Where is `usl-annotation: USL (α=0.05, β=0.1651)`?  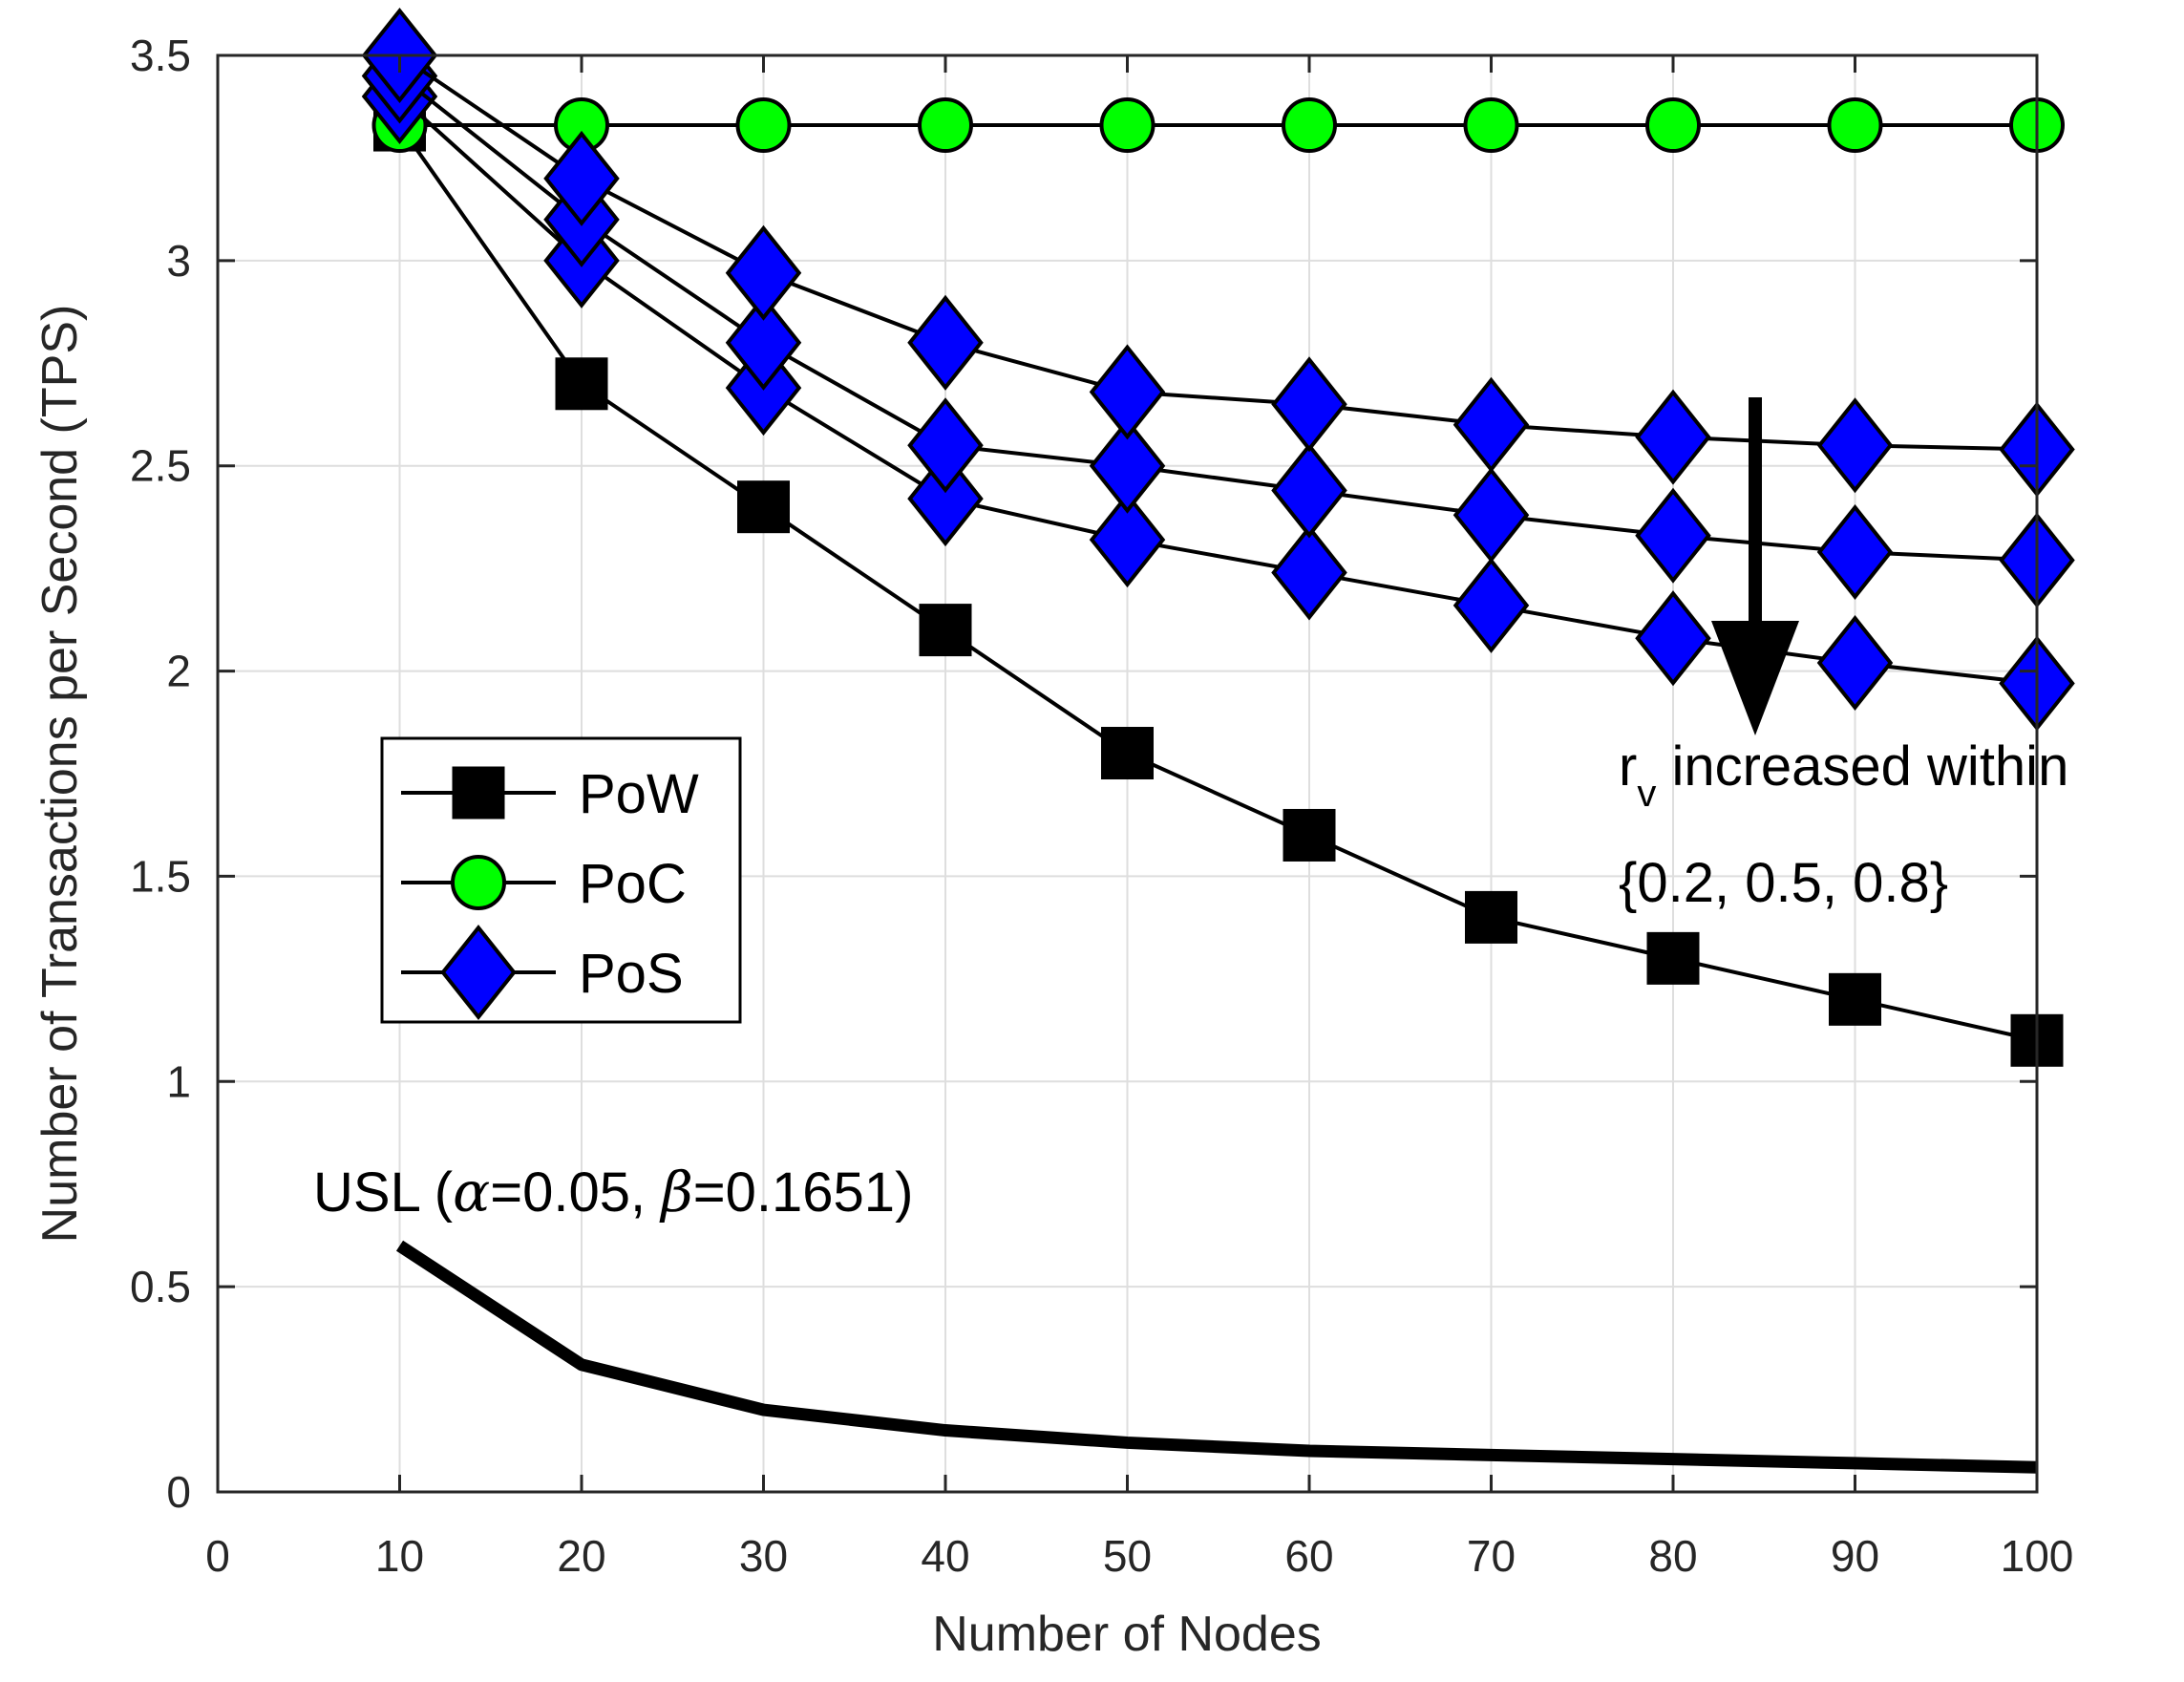 usl-annotation: USL (α=0.05, β=0.1651) is located at coordinates (613, 1192).